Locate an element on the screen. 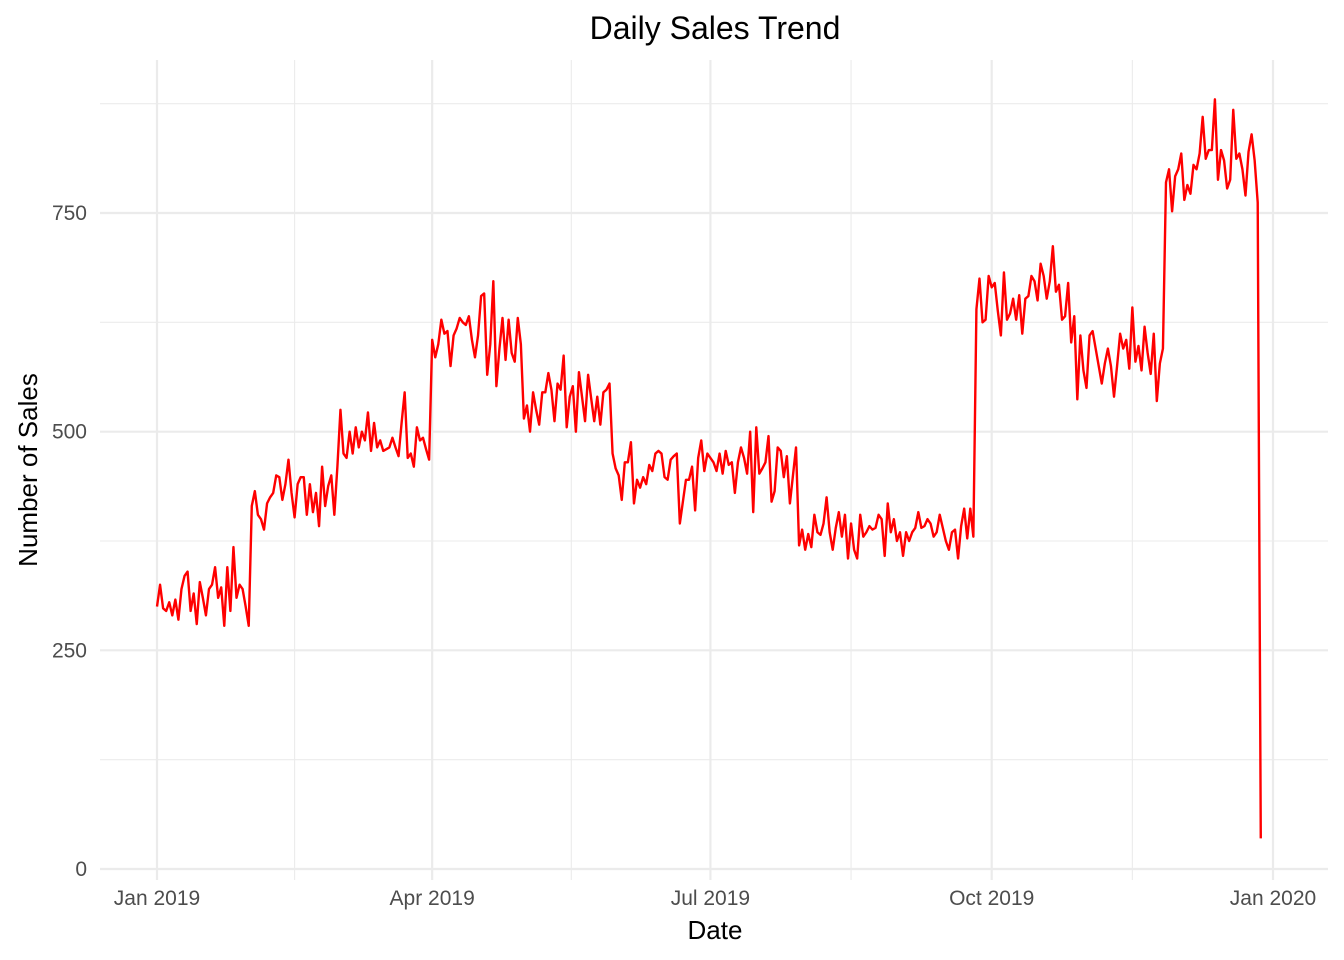 This screenshot has height=960, width=1344. x-axis-tick-labels: Jan 2019 Apr 2019 Jul 2019 Oct 2019 Jan 2020 is located at coordinates (715, 898).